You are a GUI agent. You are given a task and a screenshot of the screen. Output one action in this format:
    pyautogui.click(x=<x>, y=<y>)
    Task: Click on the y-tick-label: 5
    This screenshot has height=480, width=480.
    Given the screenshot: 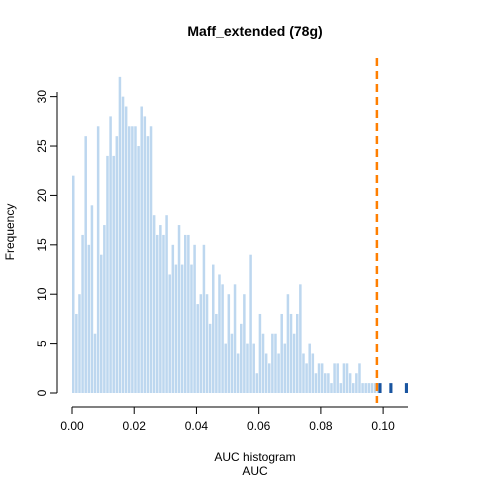 What is the action you would take?
    pyautogui.click(x=42, y=343)
    